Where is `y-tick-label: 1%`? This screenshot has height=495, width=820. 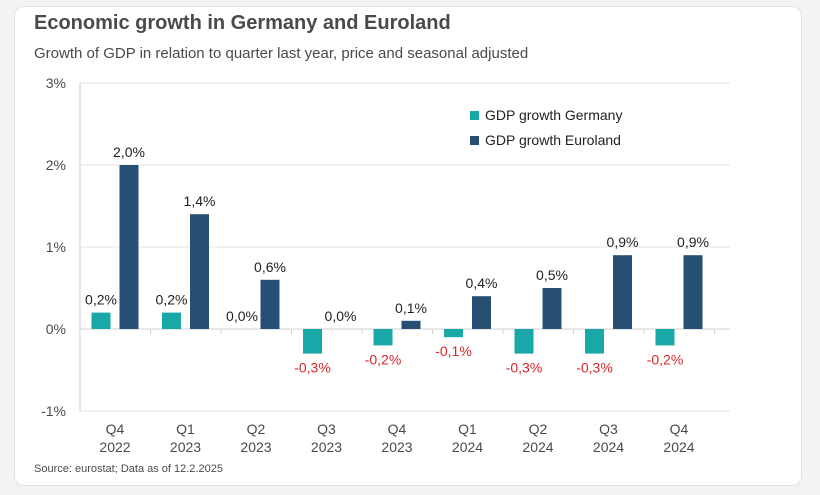 y-tick-label: 1% is located at coordinates (56, 247).